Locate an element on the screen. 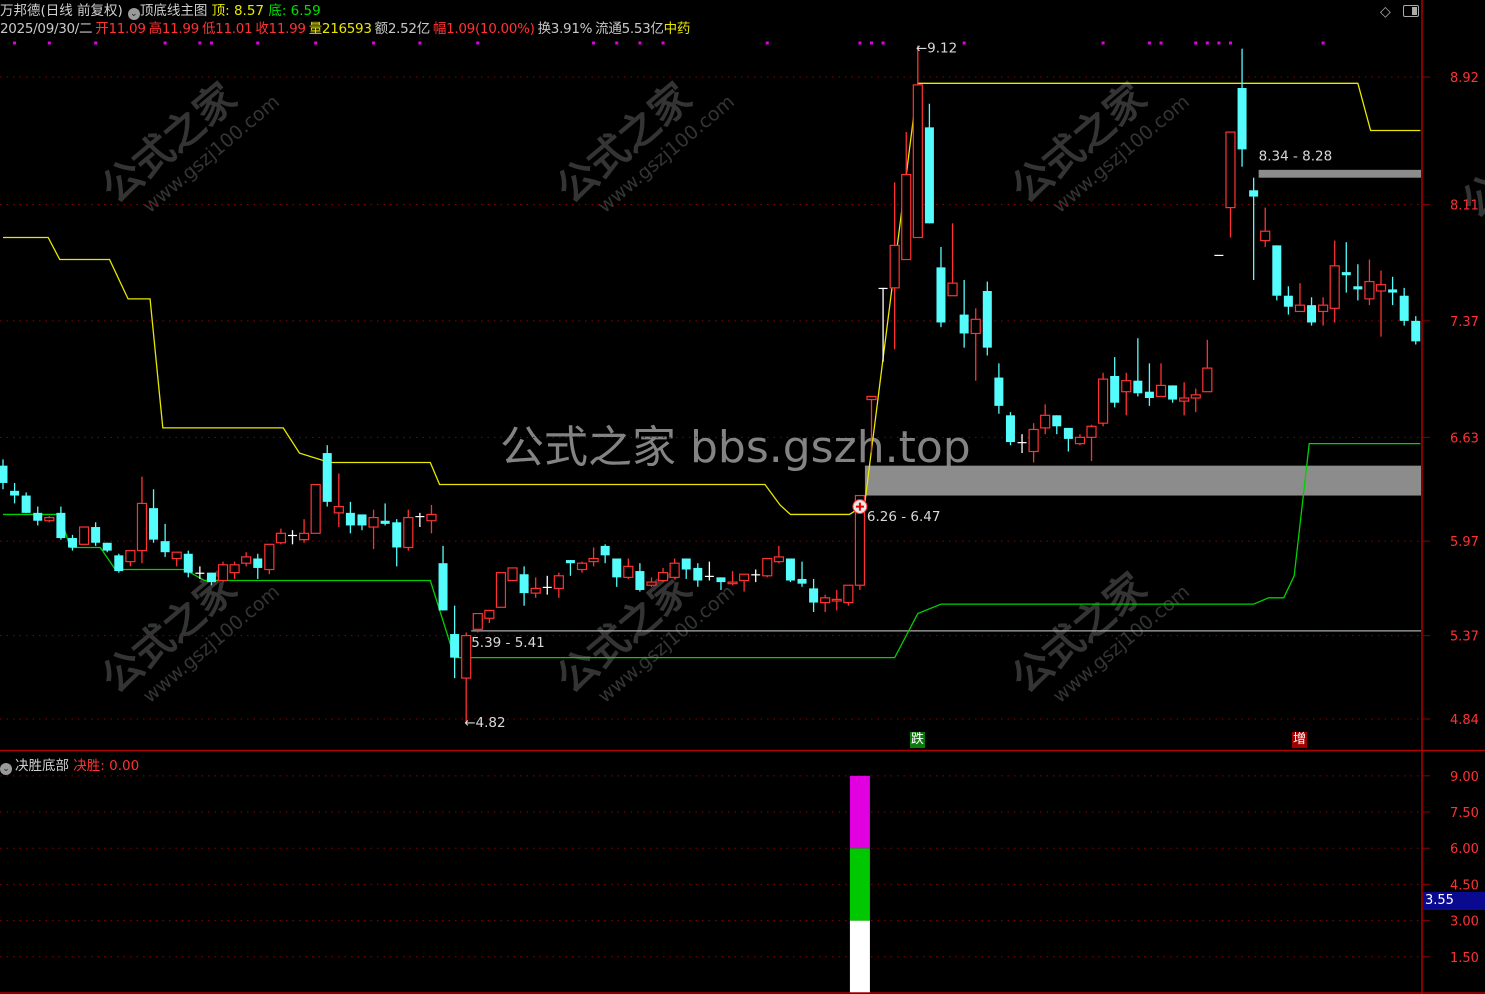  zone-label-0: 5.39 - 5.41 is located at coordinates (508, 643).